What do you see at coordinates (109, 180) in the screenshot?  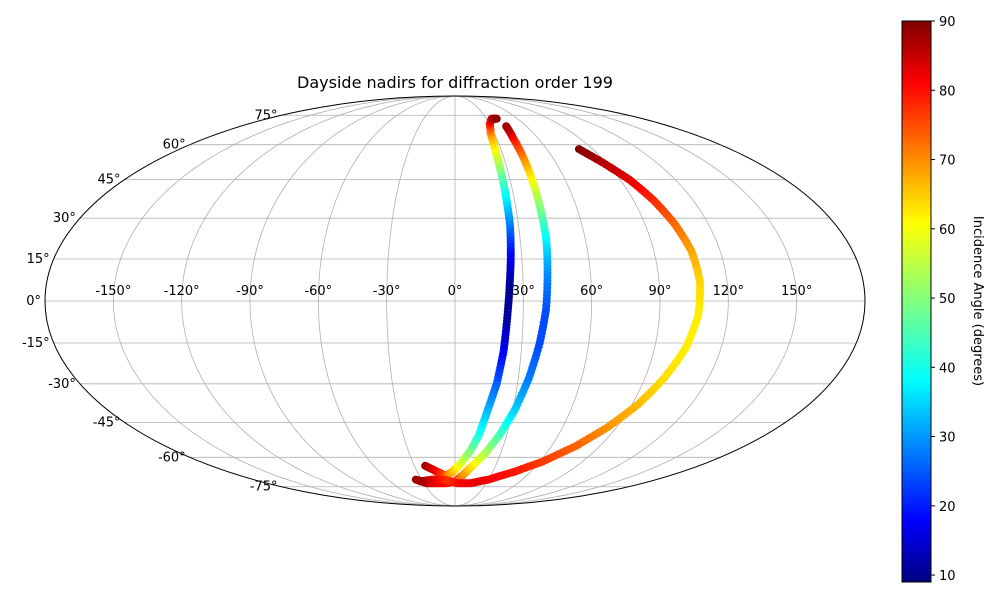 I see `latitude-tick-label: 45°` at bounding box center [109, 180].